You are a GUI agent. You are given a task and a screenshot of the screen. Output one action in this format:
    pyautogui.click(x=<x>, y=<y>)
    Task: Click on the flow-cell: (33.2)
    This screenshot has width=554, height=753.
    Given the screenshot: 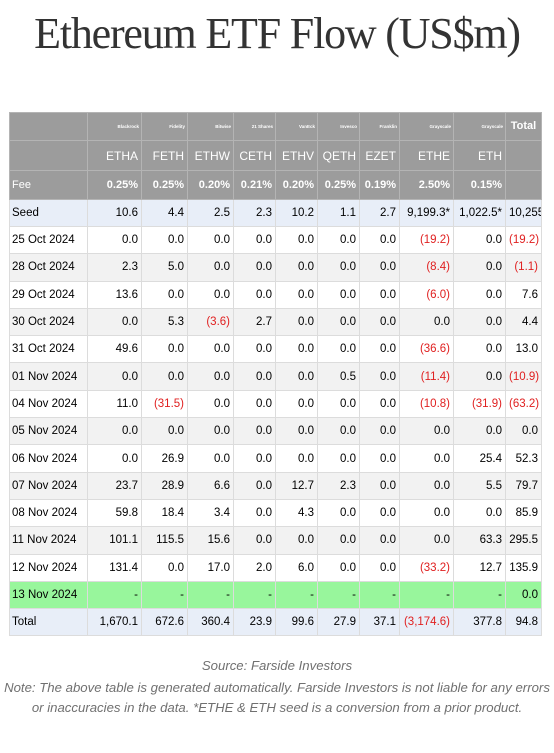 What is the action you would take?
    pyautogui.click(x=426, y=567)
    